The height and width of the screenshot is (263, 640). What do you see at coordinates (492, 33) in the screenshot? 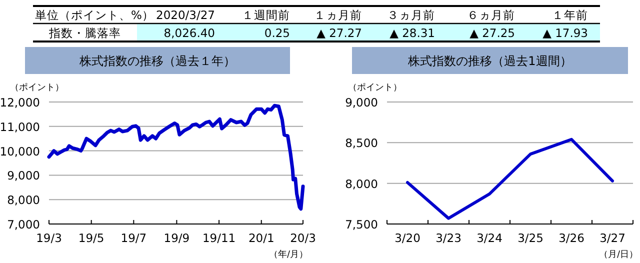
I see `text: ▲ 27.25` at bounding box center [492, 33].